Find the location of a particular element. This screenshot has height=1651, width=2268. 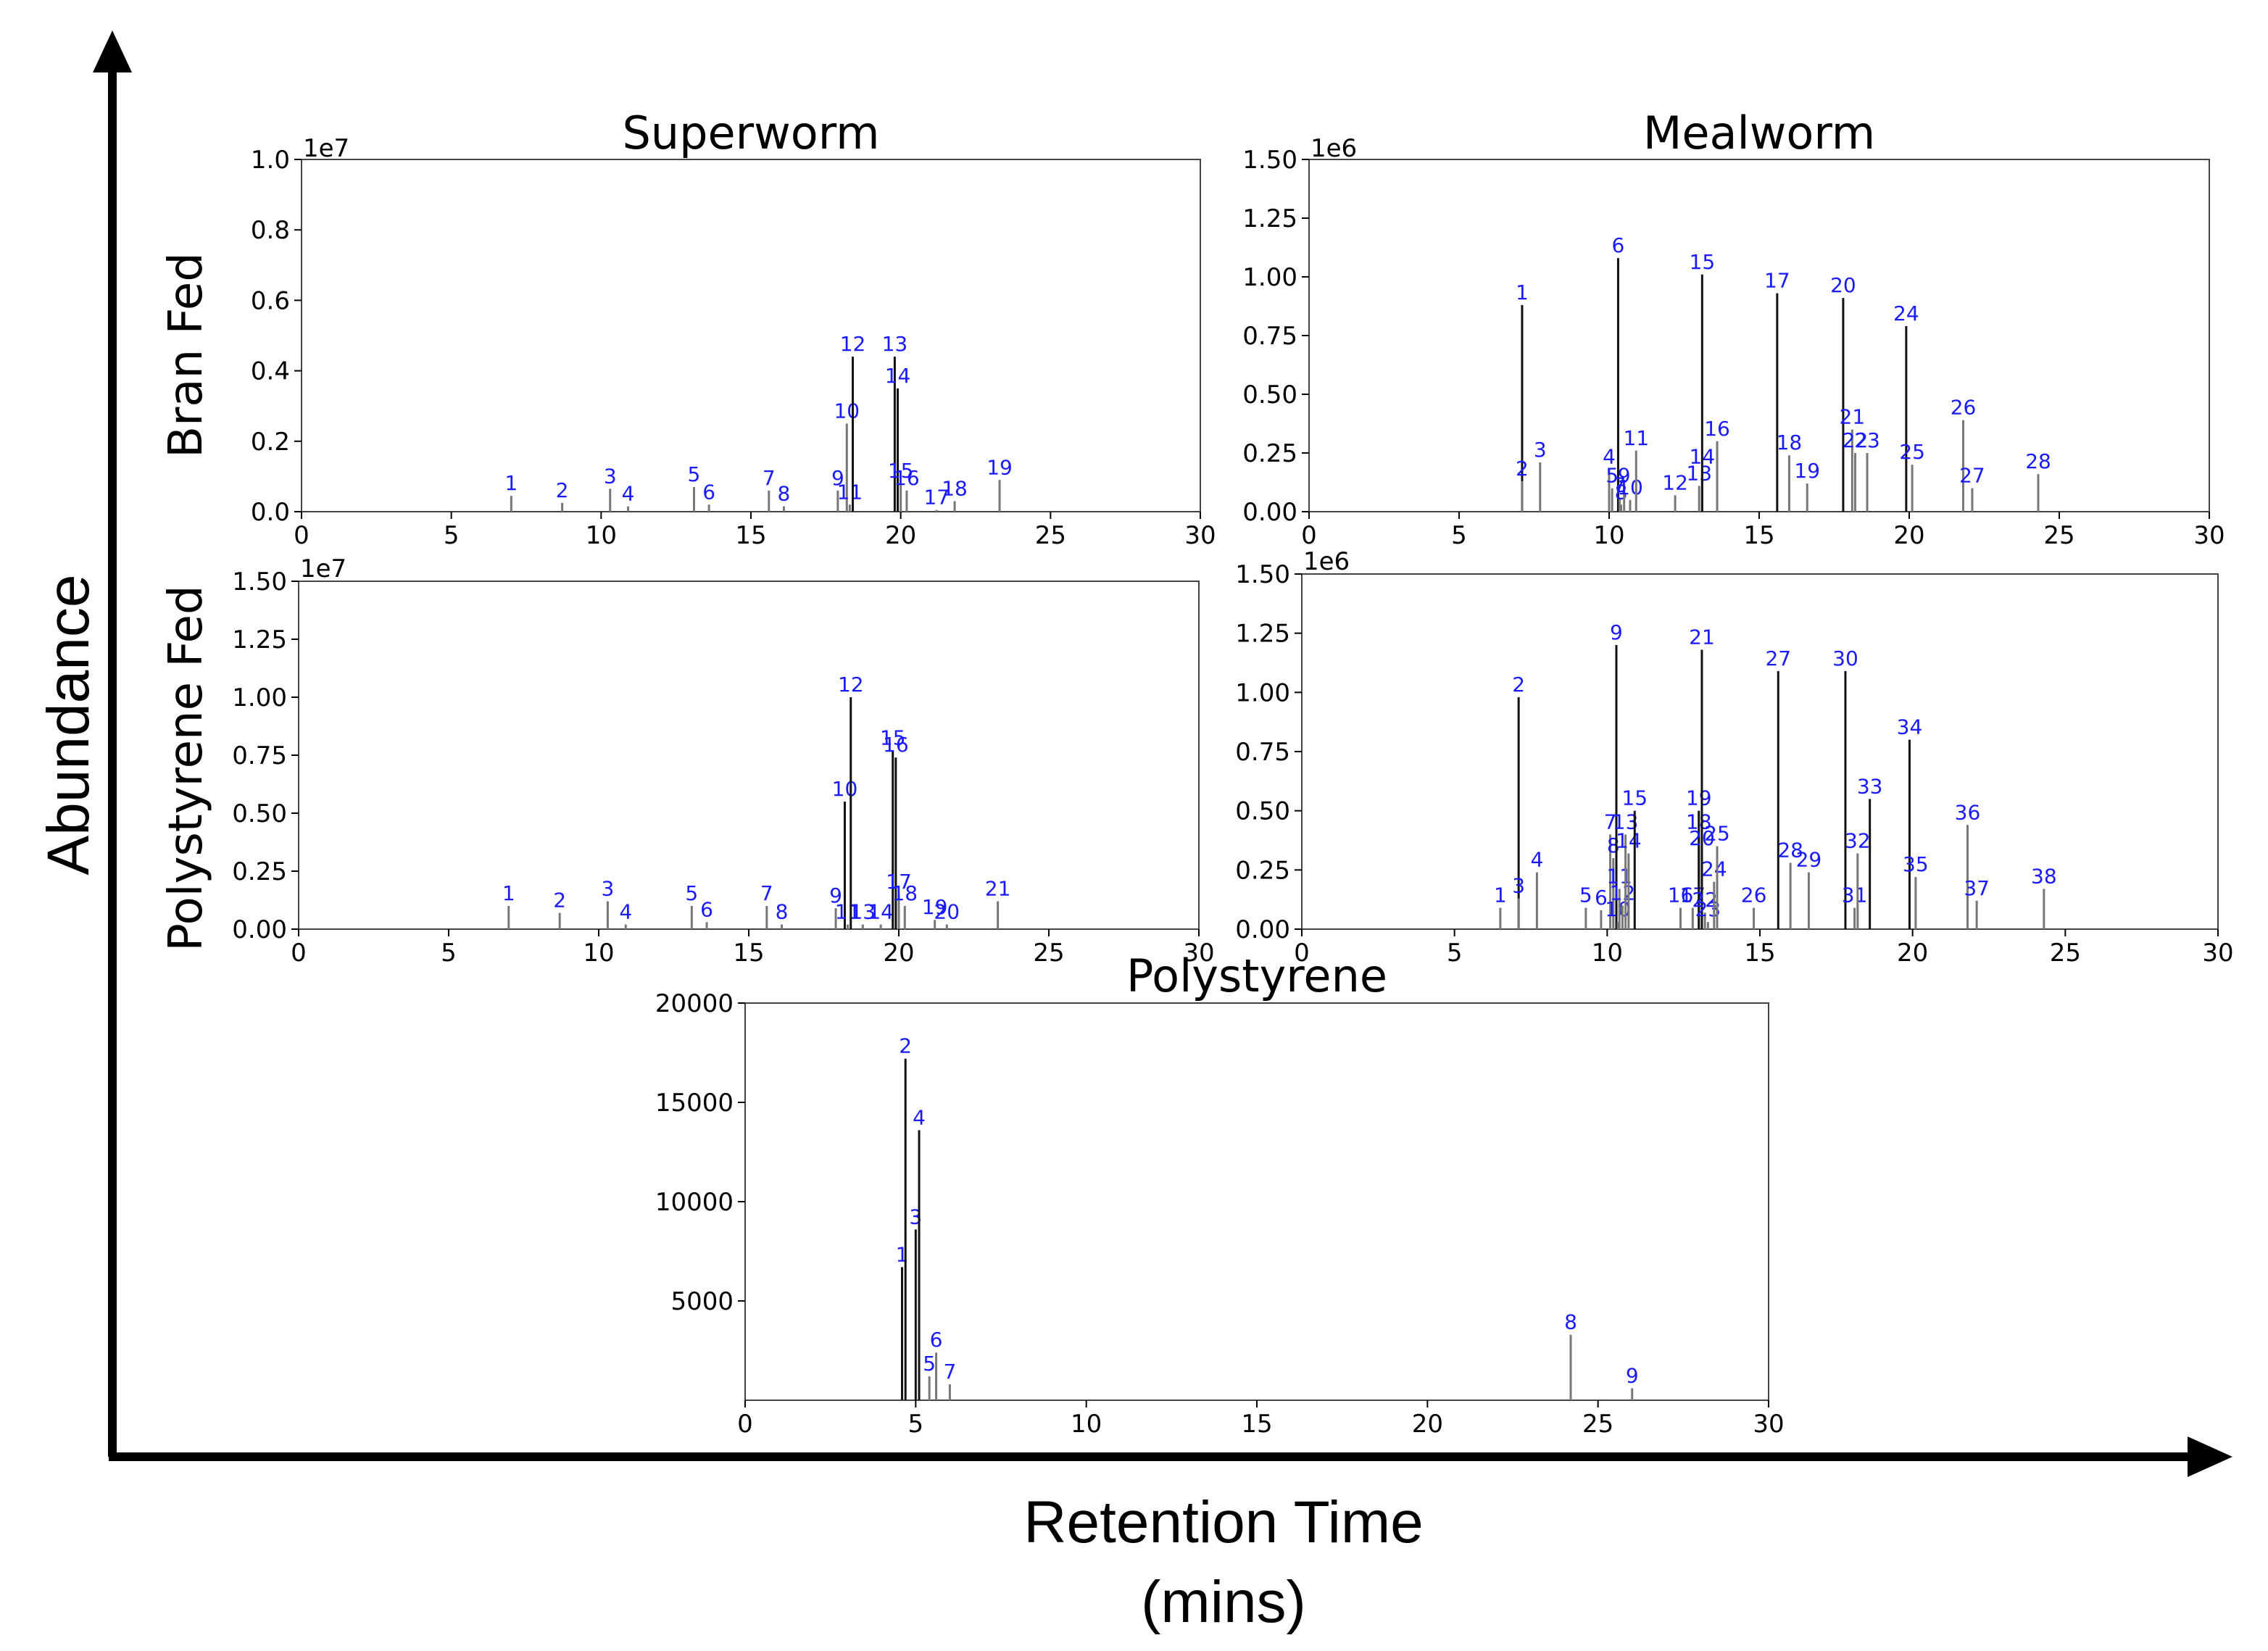

y-tick-label: 1.25 is located at coordinates (259, 639).